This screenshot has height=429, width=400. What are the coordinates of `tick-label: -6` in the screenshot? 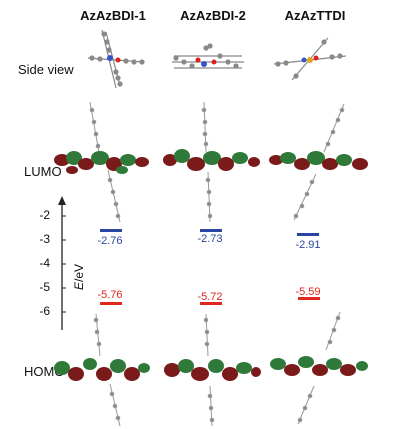 It's located at (44, 311).